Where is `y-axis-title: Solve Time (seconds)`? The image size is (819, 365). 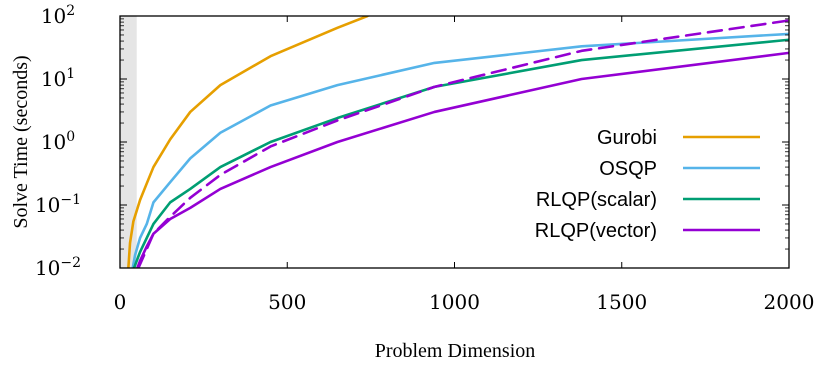 y-axis-title: Solve Time (seconds) is located at coordinates (21, 141).